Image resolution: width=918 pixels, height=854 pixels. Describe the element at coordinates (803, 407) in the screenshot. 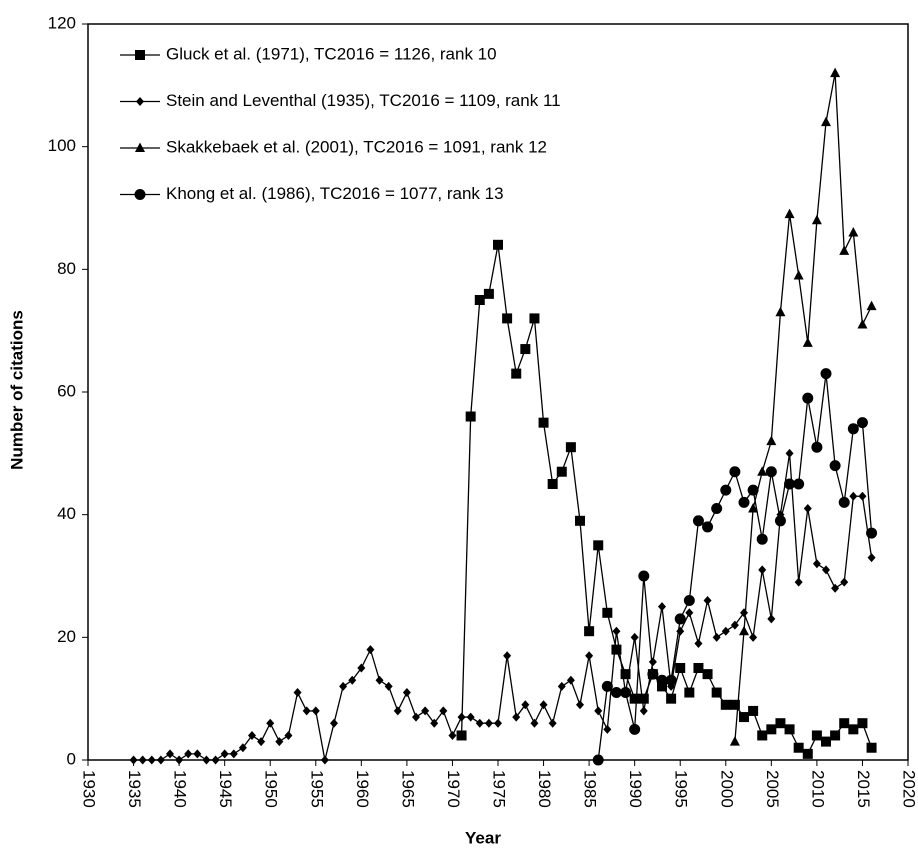

I see `series-line` at that location.